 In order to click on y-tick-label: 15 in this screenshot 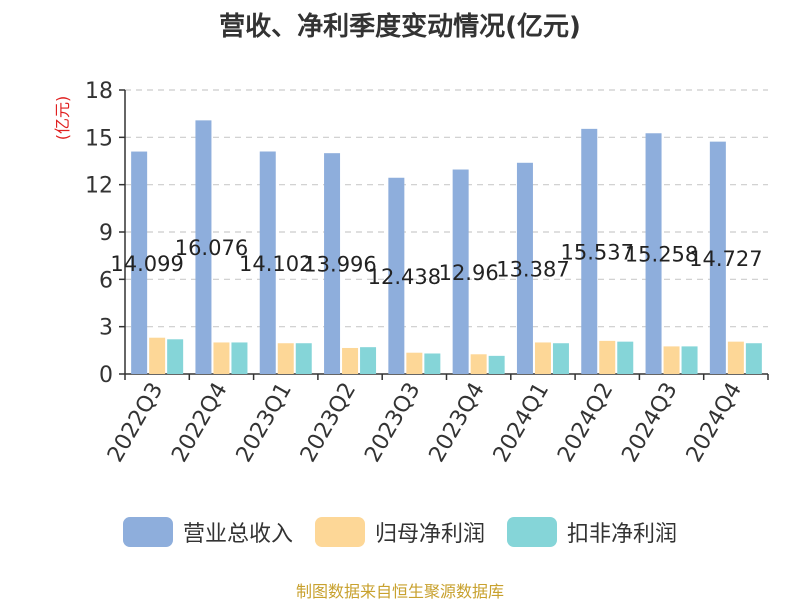, I will do `click(99, 138)`.